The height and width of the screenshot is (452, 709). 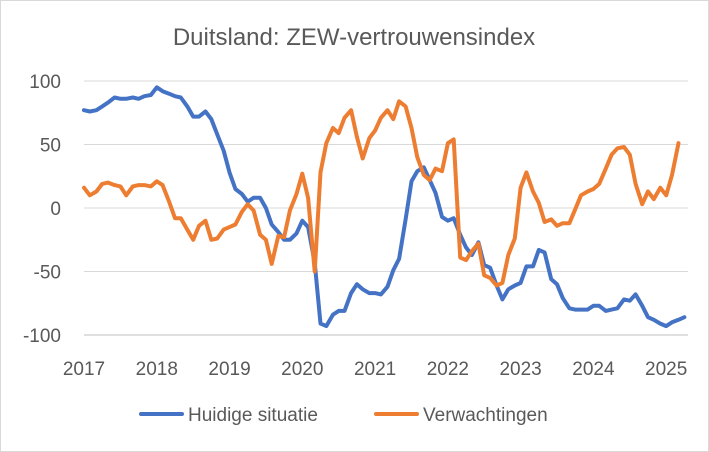 I want to click on x-tick-label: 2019, so click(x=229, y=369).